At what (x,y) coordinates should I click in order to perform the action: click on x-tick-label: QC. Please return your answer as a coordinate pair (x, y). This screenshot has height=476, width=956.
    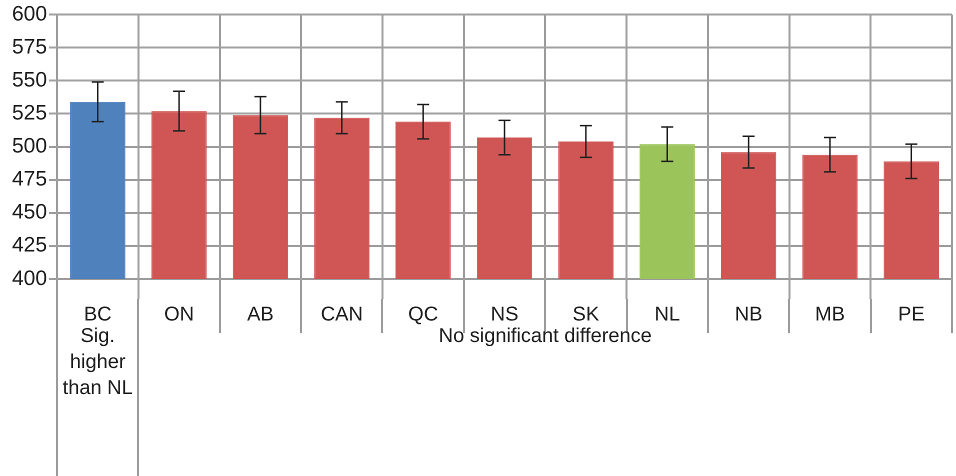
    Looking at the image, I should click on (423, 315).